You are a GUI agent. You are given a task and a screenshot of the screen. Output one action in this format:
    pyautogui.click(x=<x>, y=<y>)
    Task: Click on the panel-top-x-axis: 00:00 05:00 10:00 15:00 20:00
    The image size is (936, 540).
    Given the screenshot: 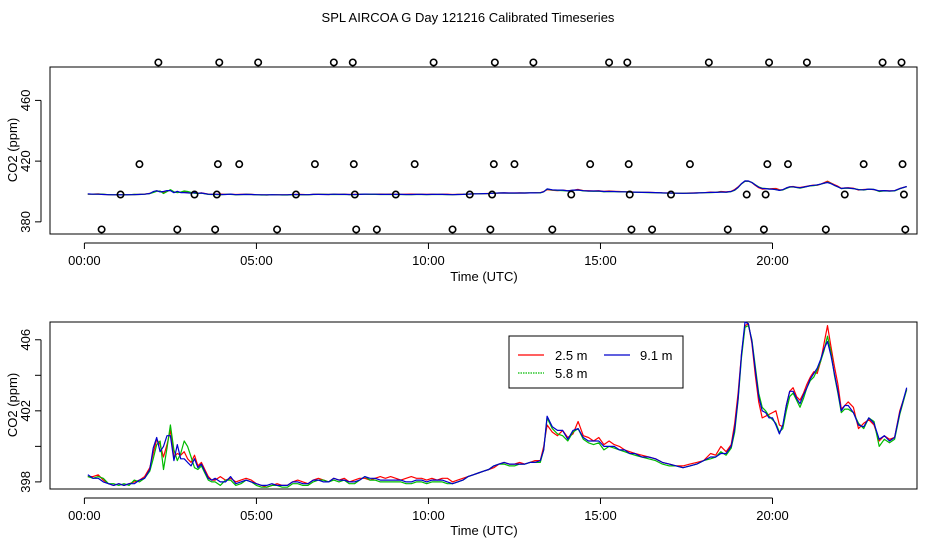 What is the action you would take?
    pyautogui.click(x=428, y=255)
    